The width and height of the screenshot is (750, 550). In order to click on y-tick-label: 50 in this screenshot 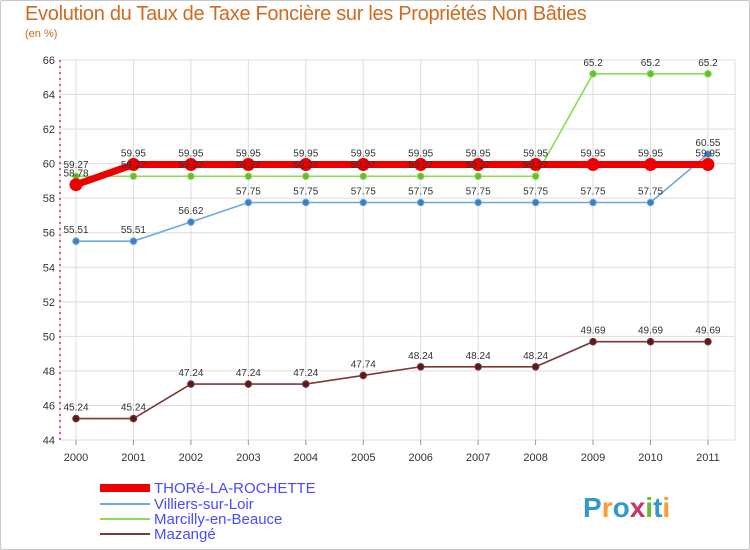, I will do `click(49, 337)`.